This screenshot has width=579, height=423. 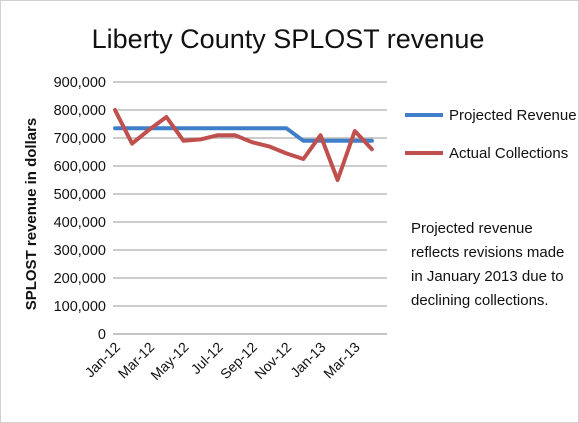 What do you see at coordinates (487, 276) in the screenshot?
I see `annotation-line: in January 2013 due to` at bounding box center [487, 276].